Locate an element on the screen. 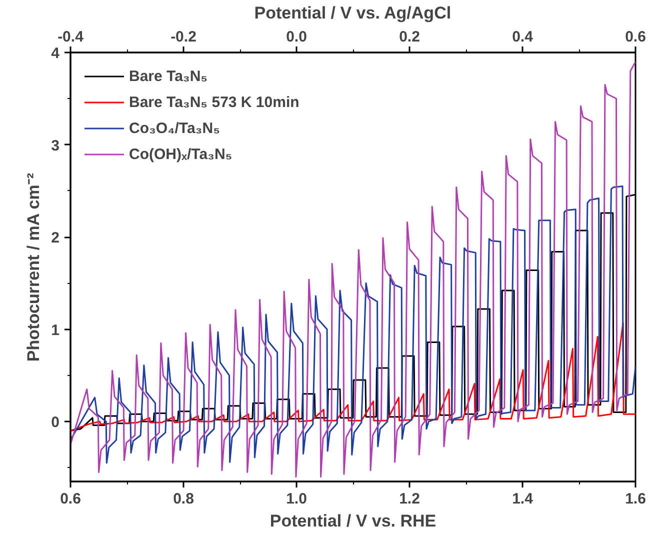  x2-tick-label: -0.2 is located at coordinates (183, 37).